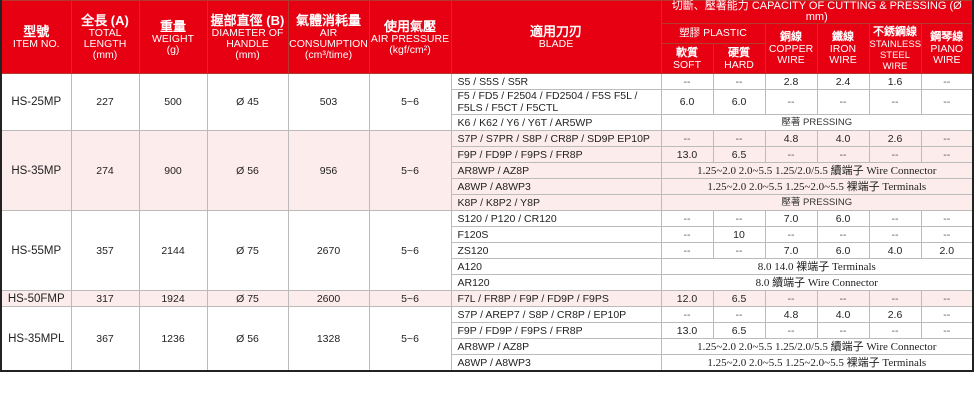  Describe the element at coordinates (328, 298) in the screenshot. I see `cell-air: 2600` at that location.